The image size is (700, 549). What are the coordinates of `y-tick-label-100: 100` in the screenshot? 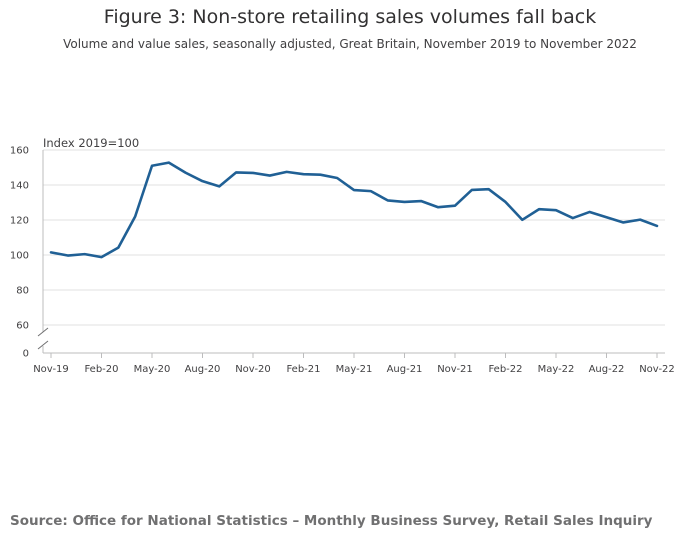 It's located at (19, 256).